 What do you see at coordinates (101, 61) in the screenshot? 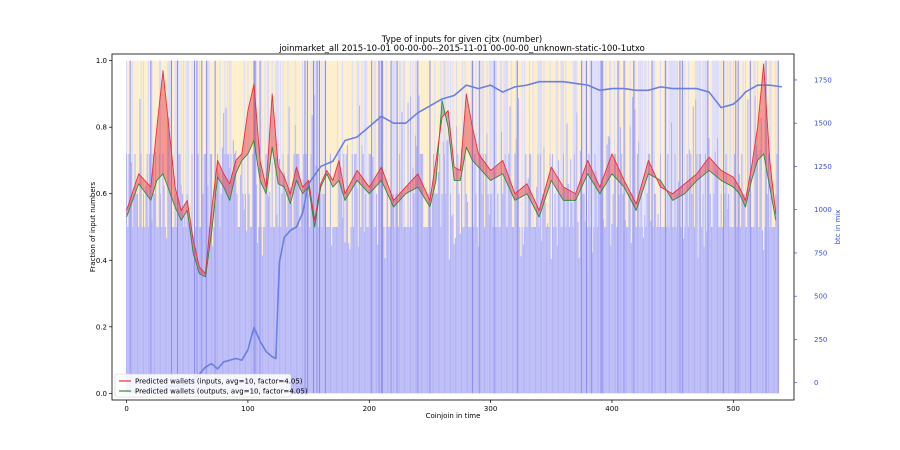
I see `y-tick-label: 1.0` at bounding box center [101, 61].